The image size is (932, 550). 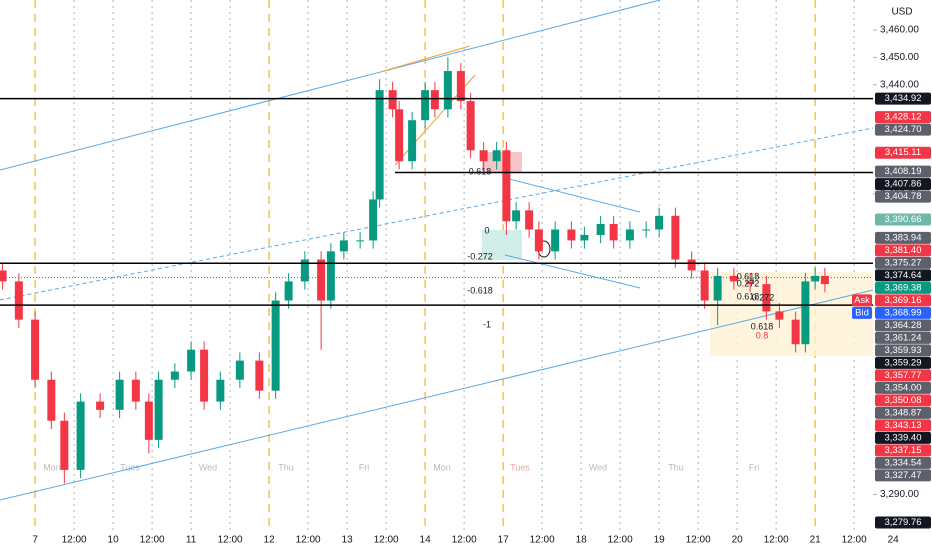 I want to click on session-label: Thu, so click(x=676, y=467).